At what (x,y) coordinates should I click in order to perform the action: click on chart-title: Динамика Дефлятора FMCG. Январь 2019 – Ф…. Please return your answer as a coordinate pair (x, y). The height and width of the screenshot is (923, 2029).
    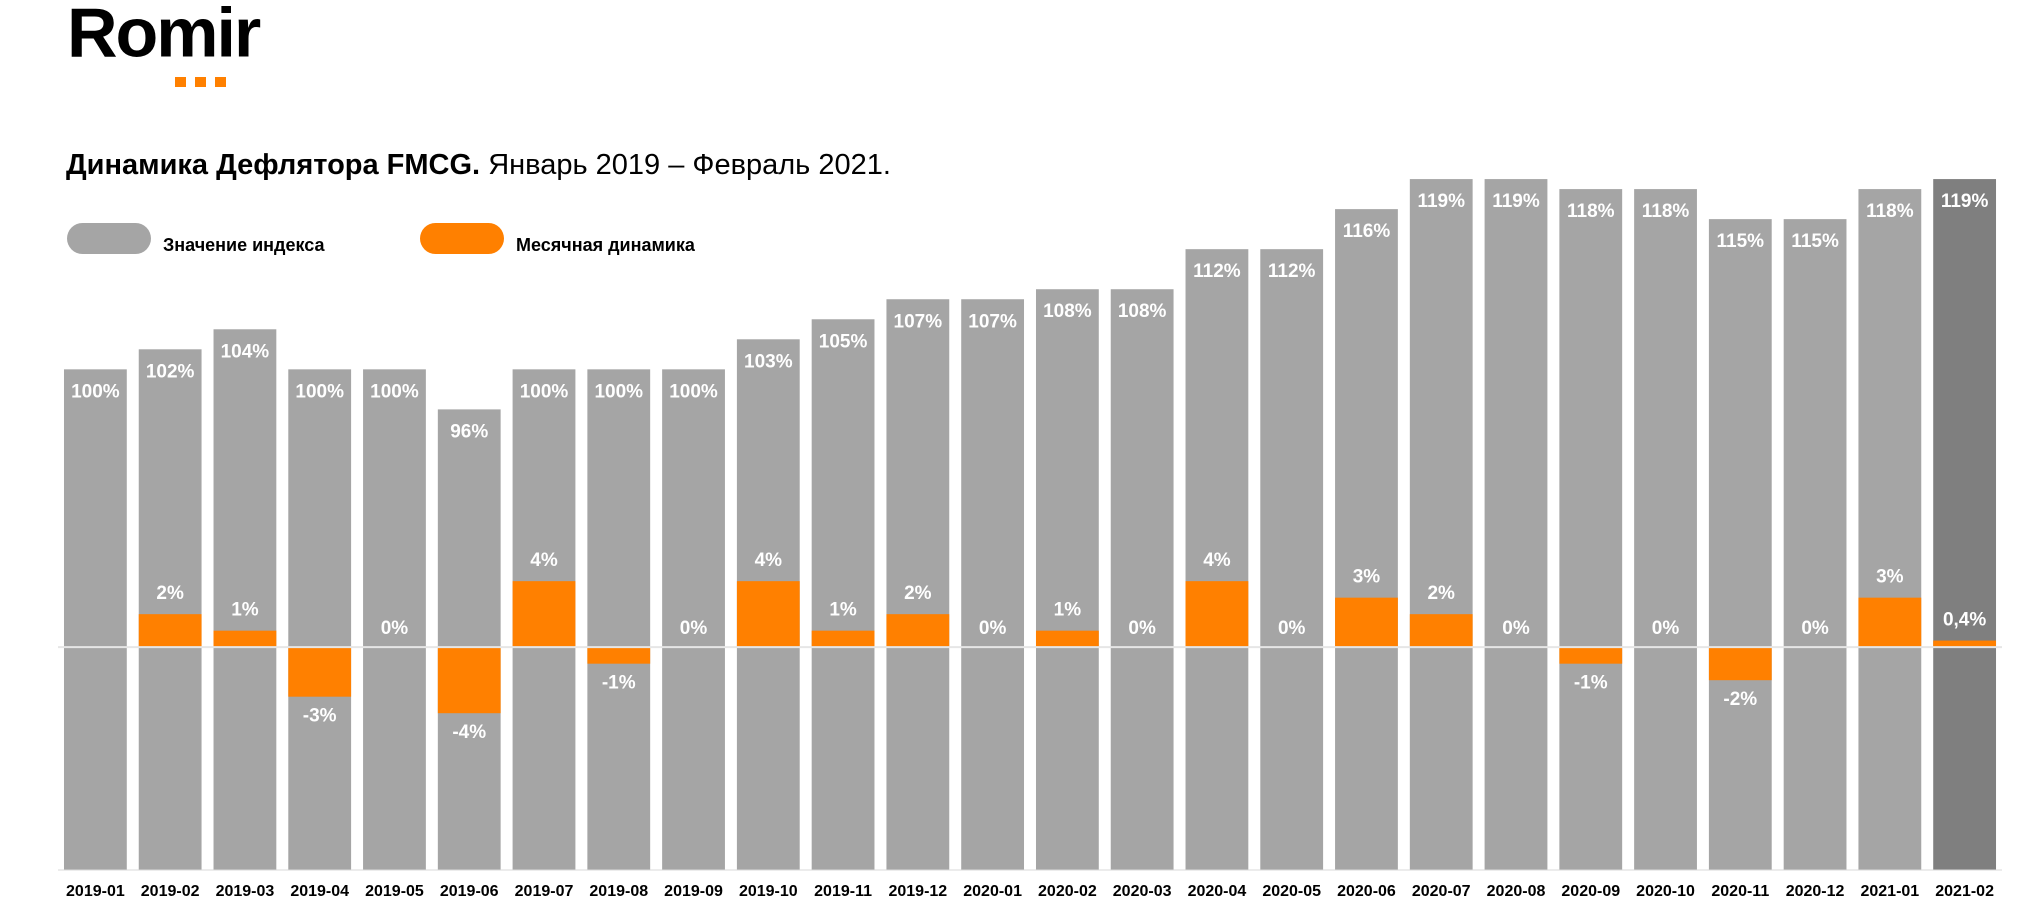
    Looking at the image, I should click on (478, 165).